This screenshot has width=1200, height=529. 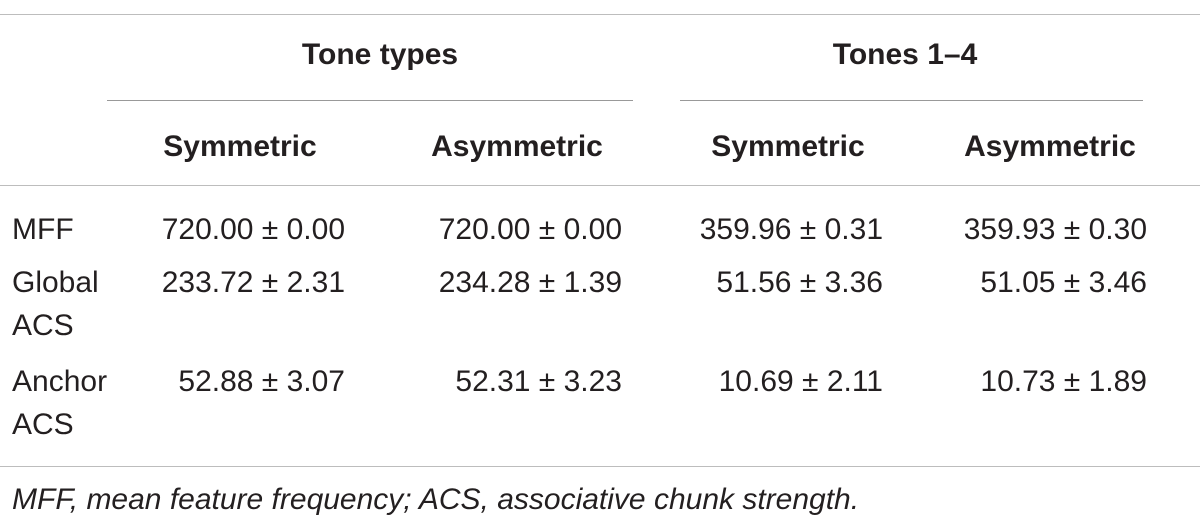 I want to click on cell: 51.05 ± 3.46, so click(x=1063, y=282).